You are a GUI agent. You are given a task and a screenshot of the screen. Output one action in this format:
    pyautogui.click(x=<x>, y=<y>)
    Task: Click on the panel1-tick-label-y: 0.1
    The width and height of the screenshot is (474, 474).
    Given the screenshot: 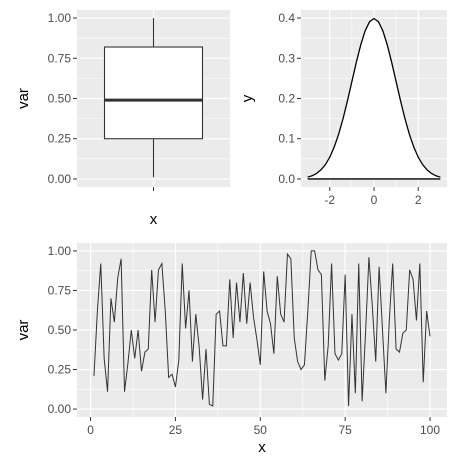 What is the action you would take?
    pyautogui.click(x=286, y=139)
    